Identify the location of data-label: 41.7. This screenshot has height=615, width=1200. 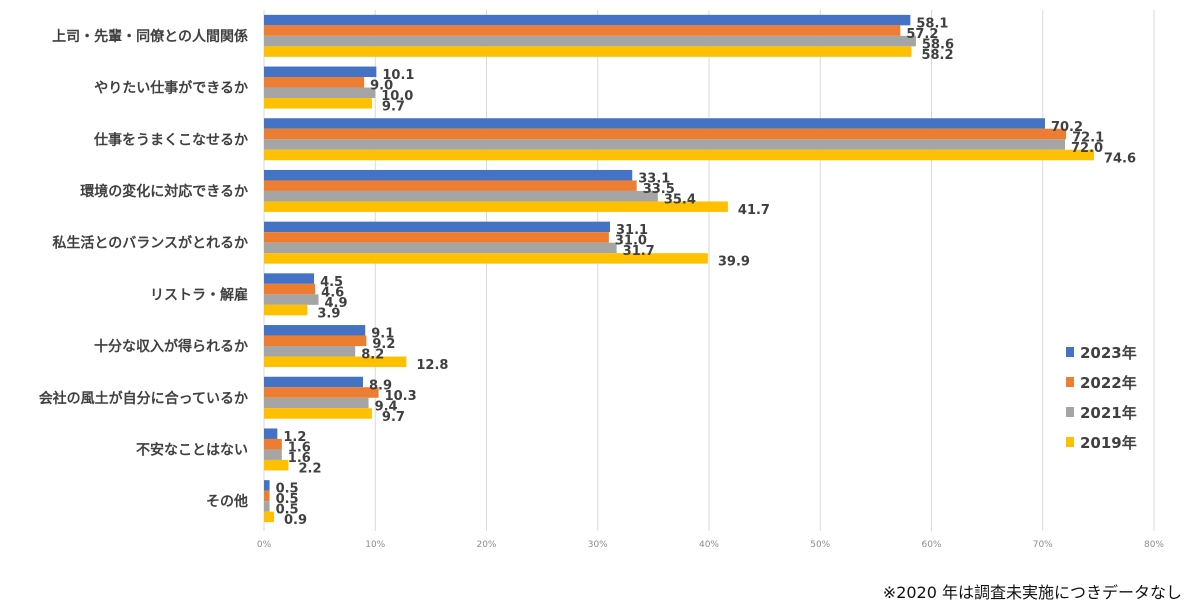
(754, 210).